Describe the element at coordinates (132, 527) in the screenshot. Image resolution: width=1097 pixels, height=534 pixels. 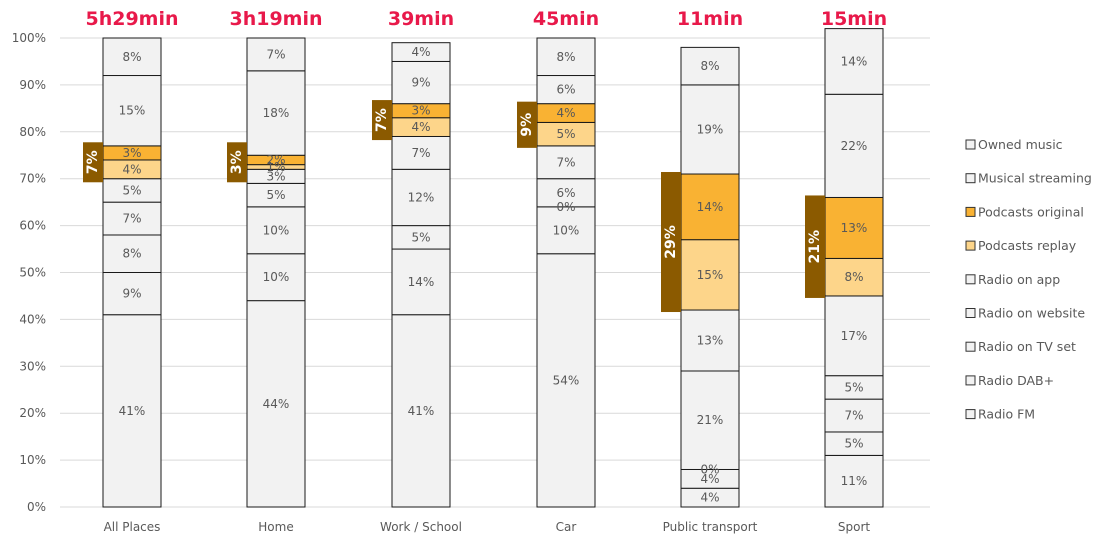
I see `category-label: All Places` at that location.